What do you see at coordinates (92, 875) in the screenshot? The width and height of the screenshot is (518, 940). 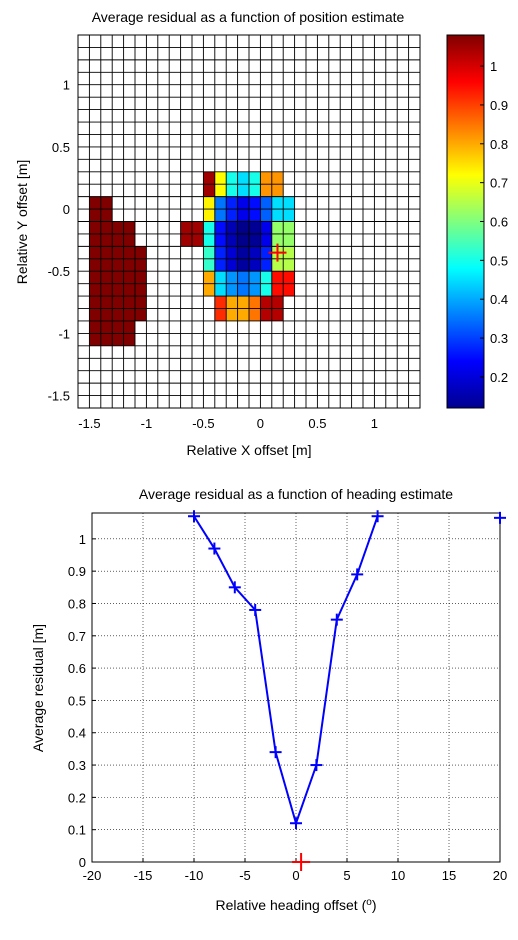 I see `x-tick-label: -20` at bounding box center [92, 875].